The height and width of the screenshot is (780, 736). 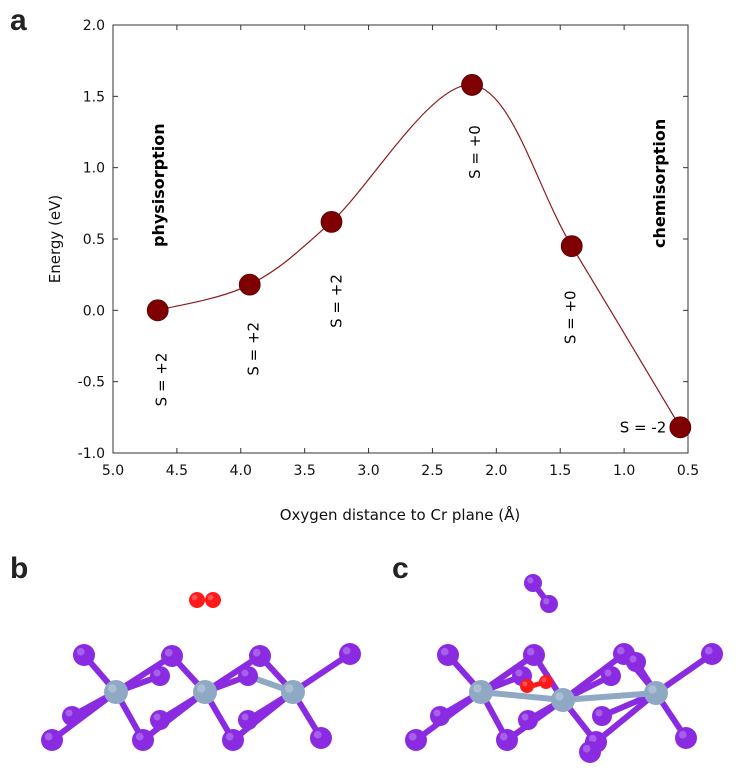 What do you see at coordinates (94, 26) in the screenshot?
I see `y-tick-label: 2.0` at bounding box center [94, 26].